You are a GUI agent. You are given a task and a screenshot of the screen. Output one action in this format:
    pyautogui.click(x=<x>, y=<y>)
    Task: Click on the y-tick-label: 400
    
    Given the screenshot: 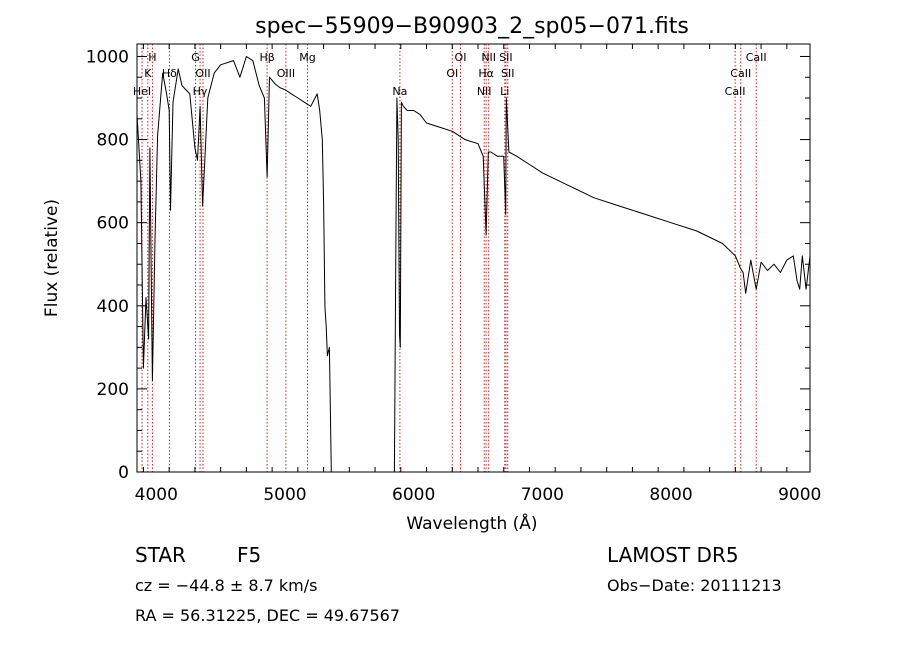 What is the action you would take?
    pyautogui.click(x=113, y=307)
    